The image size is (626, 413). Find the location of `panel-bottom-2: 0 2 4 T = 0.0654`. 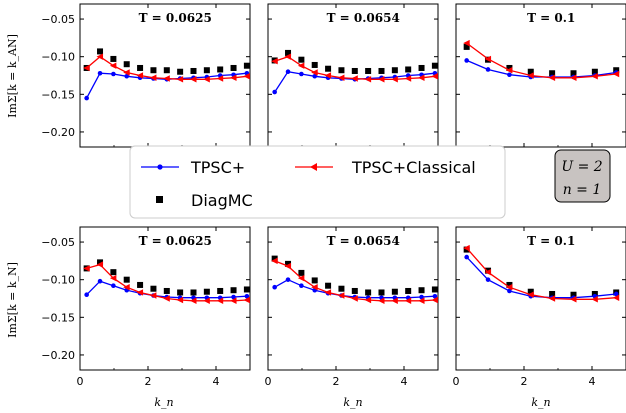

panel-bottom-2: 0 2 4 T = 0.0654 is located at coordinates (352, 307).